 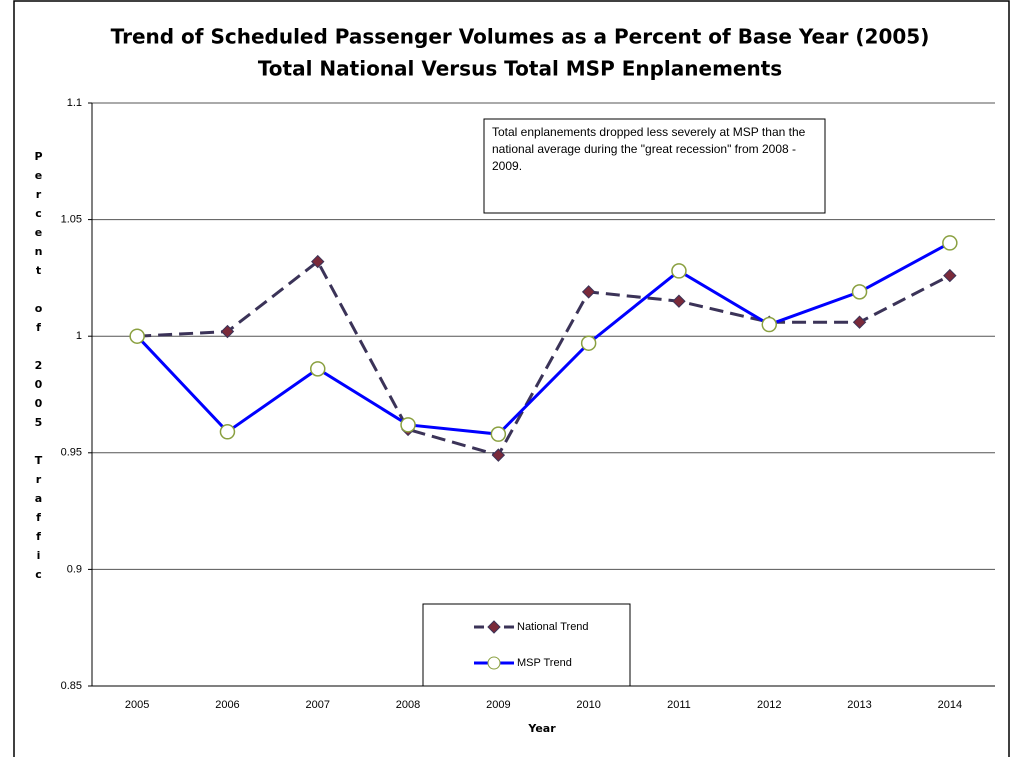 I want to click on x-tick-label: 2013, so click(x=859, y=705).